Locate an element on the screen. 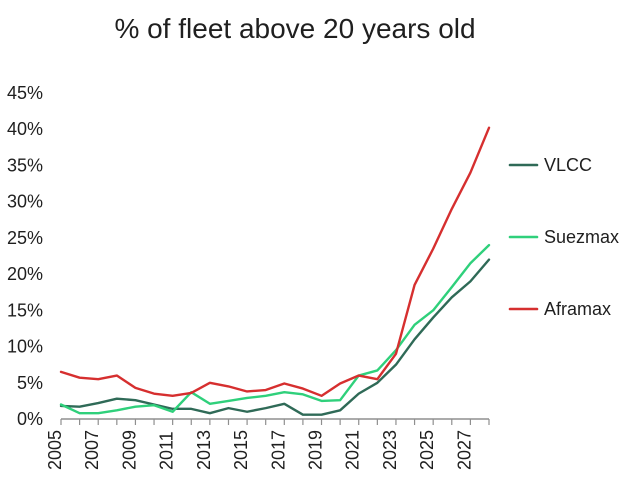 The image size is (640, 503). y-tick-label: 10% is located at coordinates (25, 347).